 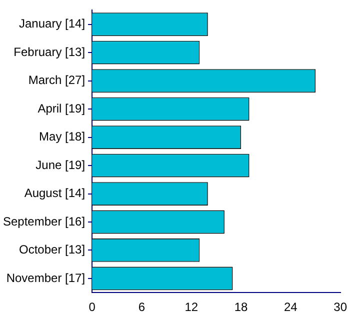 What do you see at coordinates (44, 221) in the screenshot?
I see `y-tick-label: September [16]` at bounding box center [44, 221].